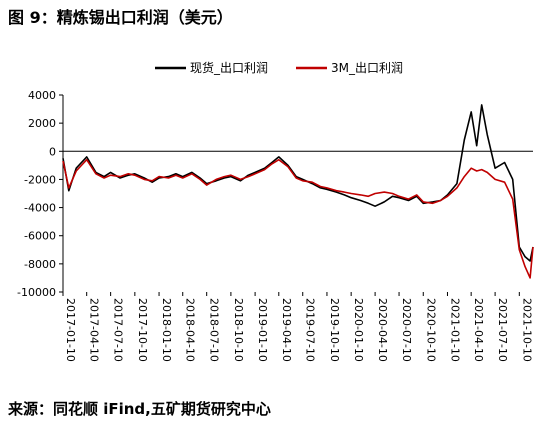 This screenshot has width=543, height=424. Describe the element at coordinates (40, 179) in the screenshot. I see `y-tick-label: -2000` at that location.